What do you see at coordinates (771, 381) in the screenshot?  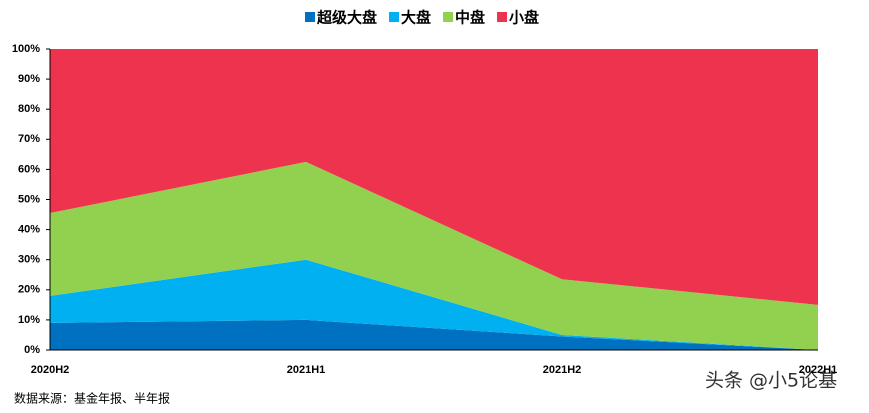 I see `watermark: 头条 @小5论基` at bounding box center [771, 381].